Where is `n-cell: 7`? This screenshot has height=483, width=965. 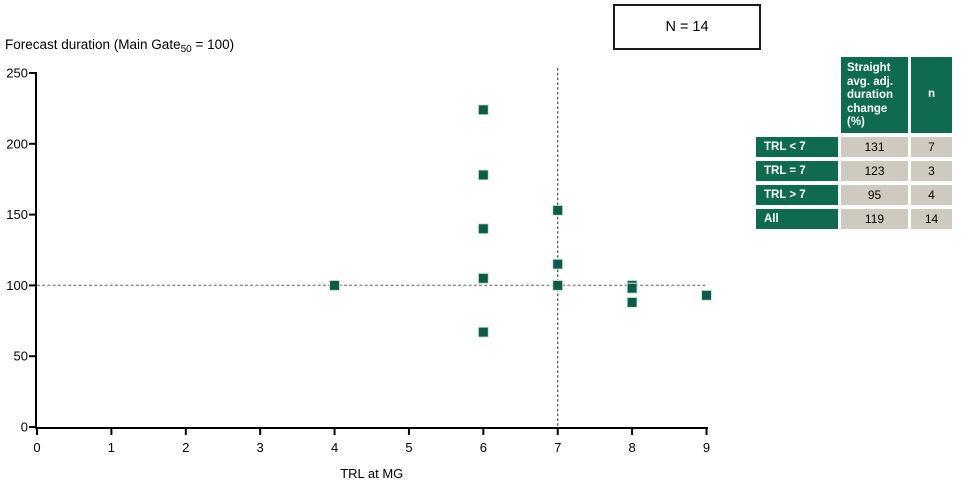
n-cell: 7 is located at coordinates (931, 147).